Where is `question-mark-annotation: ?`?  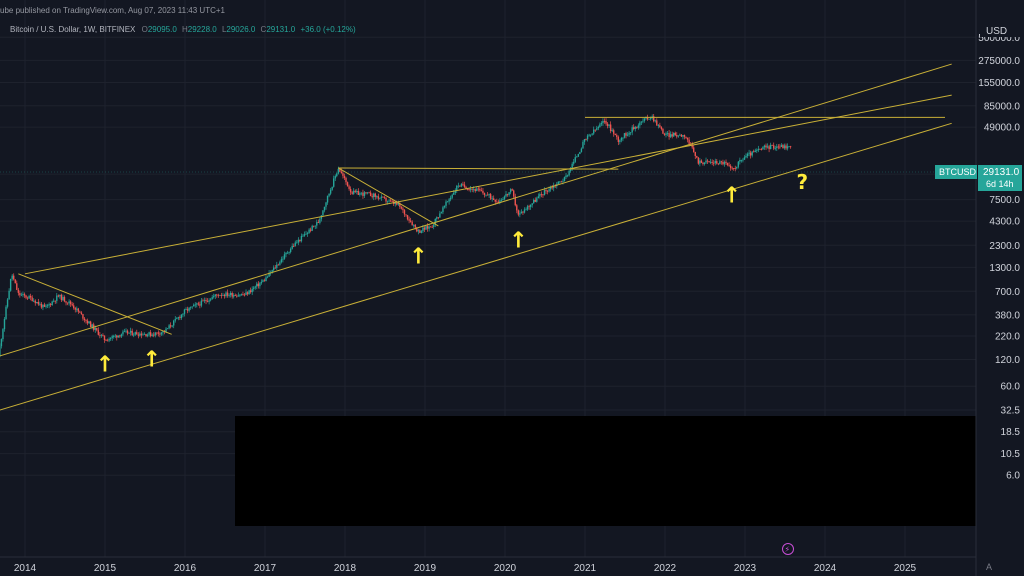
question-mark-annotation: ? is located at coordinates (803, 182).